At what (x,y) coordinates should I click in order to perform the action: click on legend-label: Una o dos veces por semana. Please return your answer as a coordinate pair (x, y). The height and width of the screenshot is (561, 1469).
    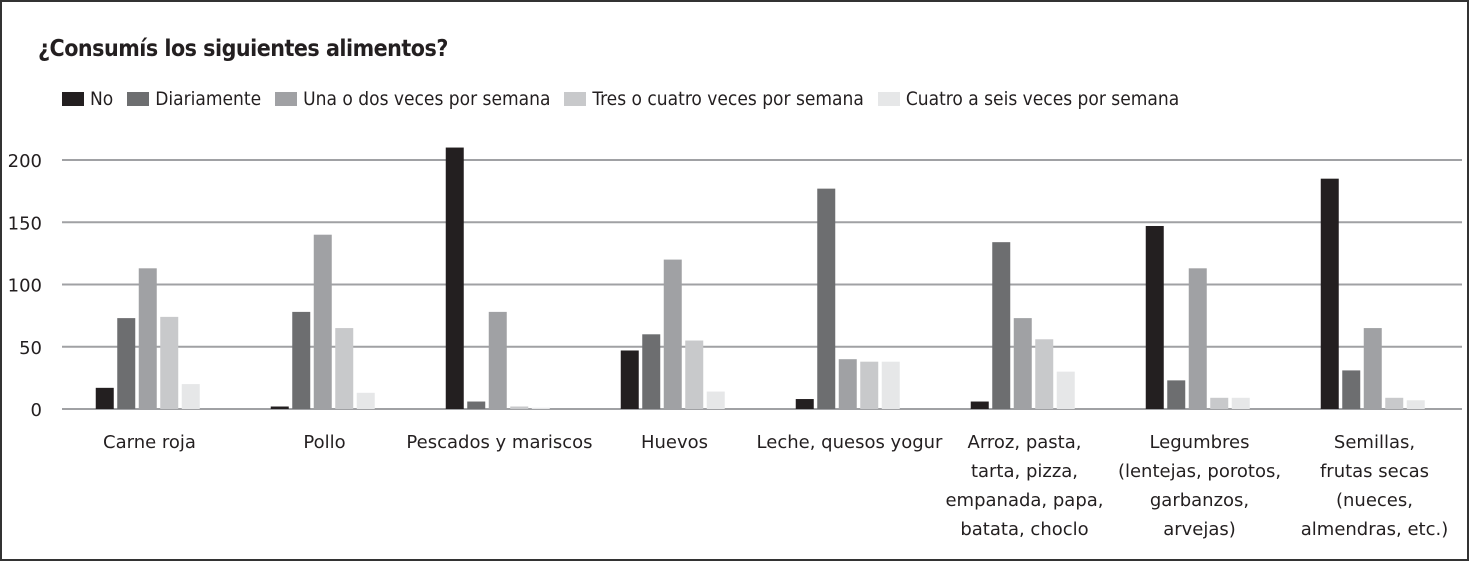
    Looking at the image, I should click on (427, 99).